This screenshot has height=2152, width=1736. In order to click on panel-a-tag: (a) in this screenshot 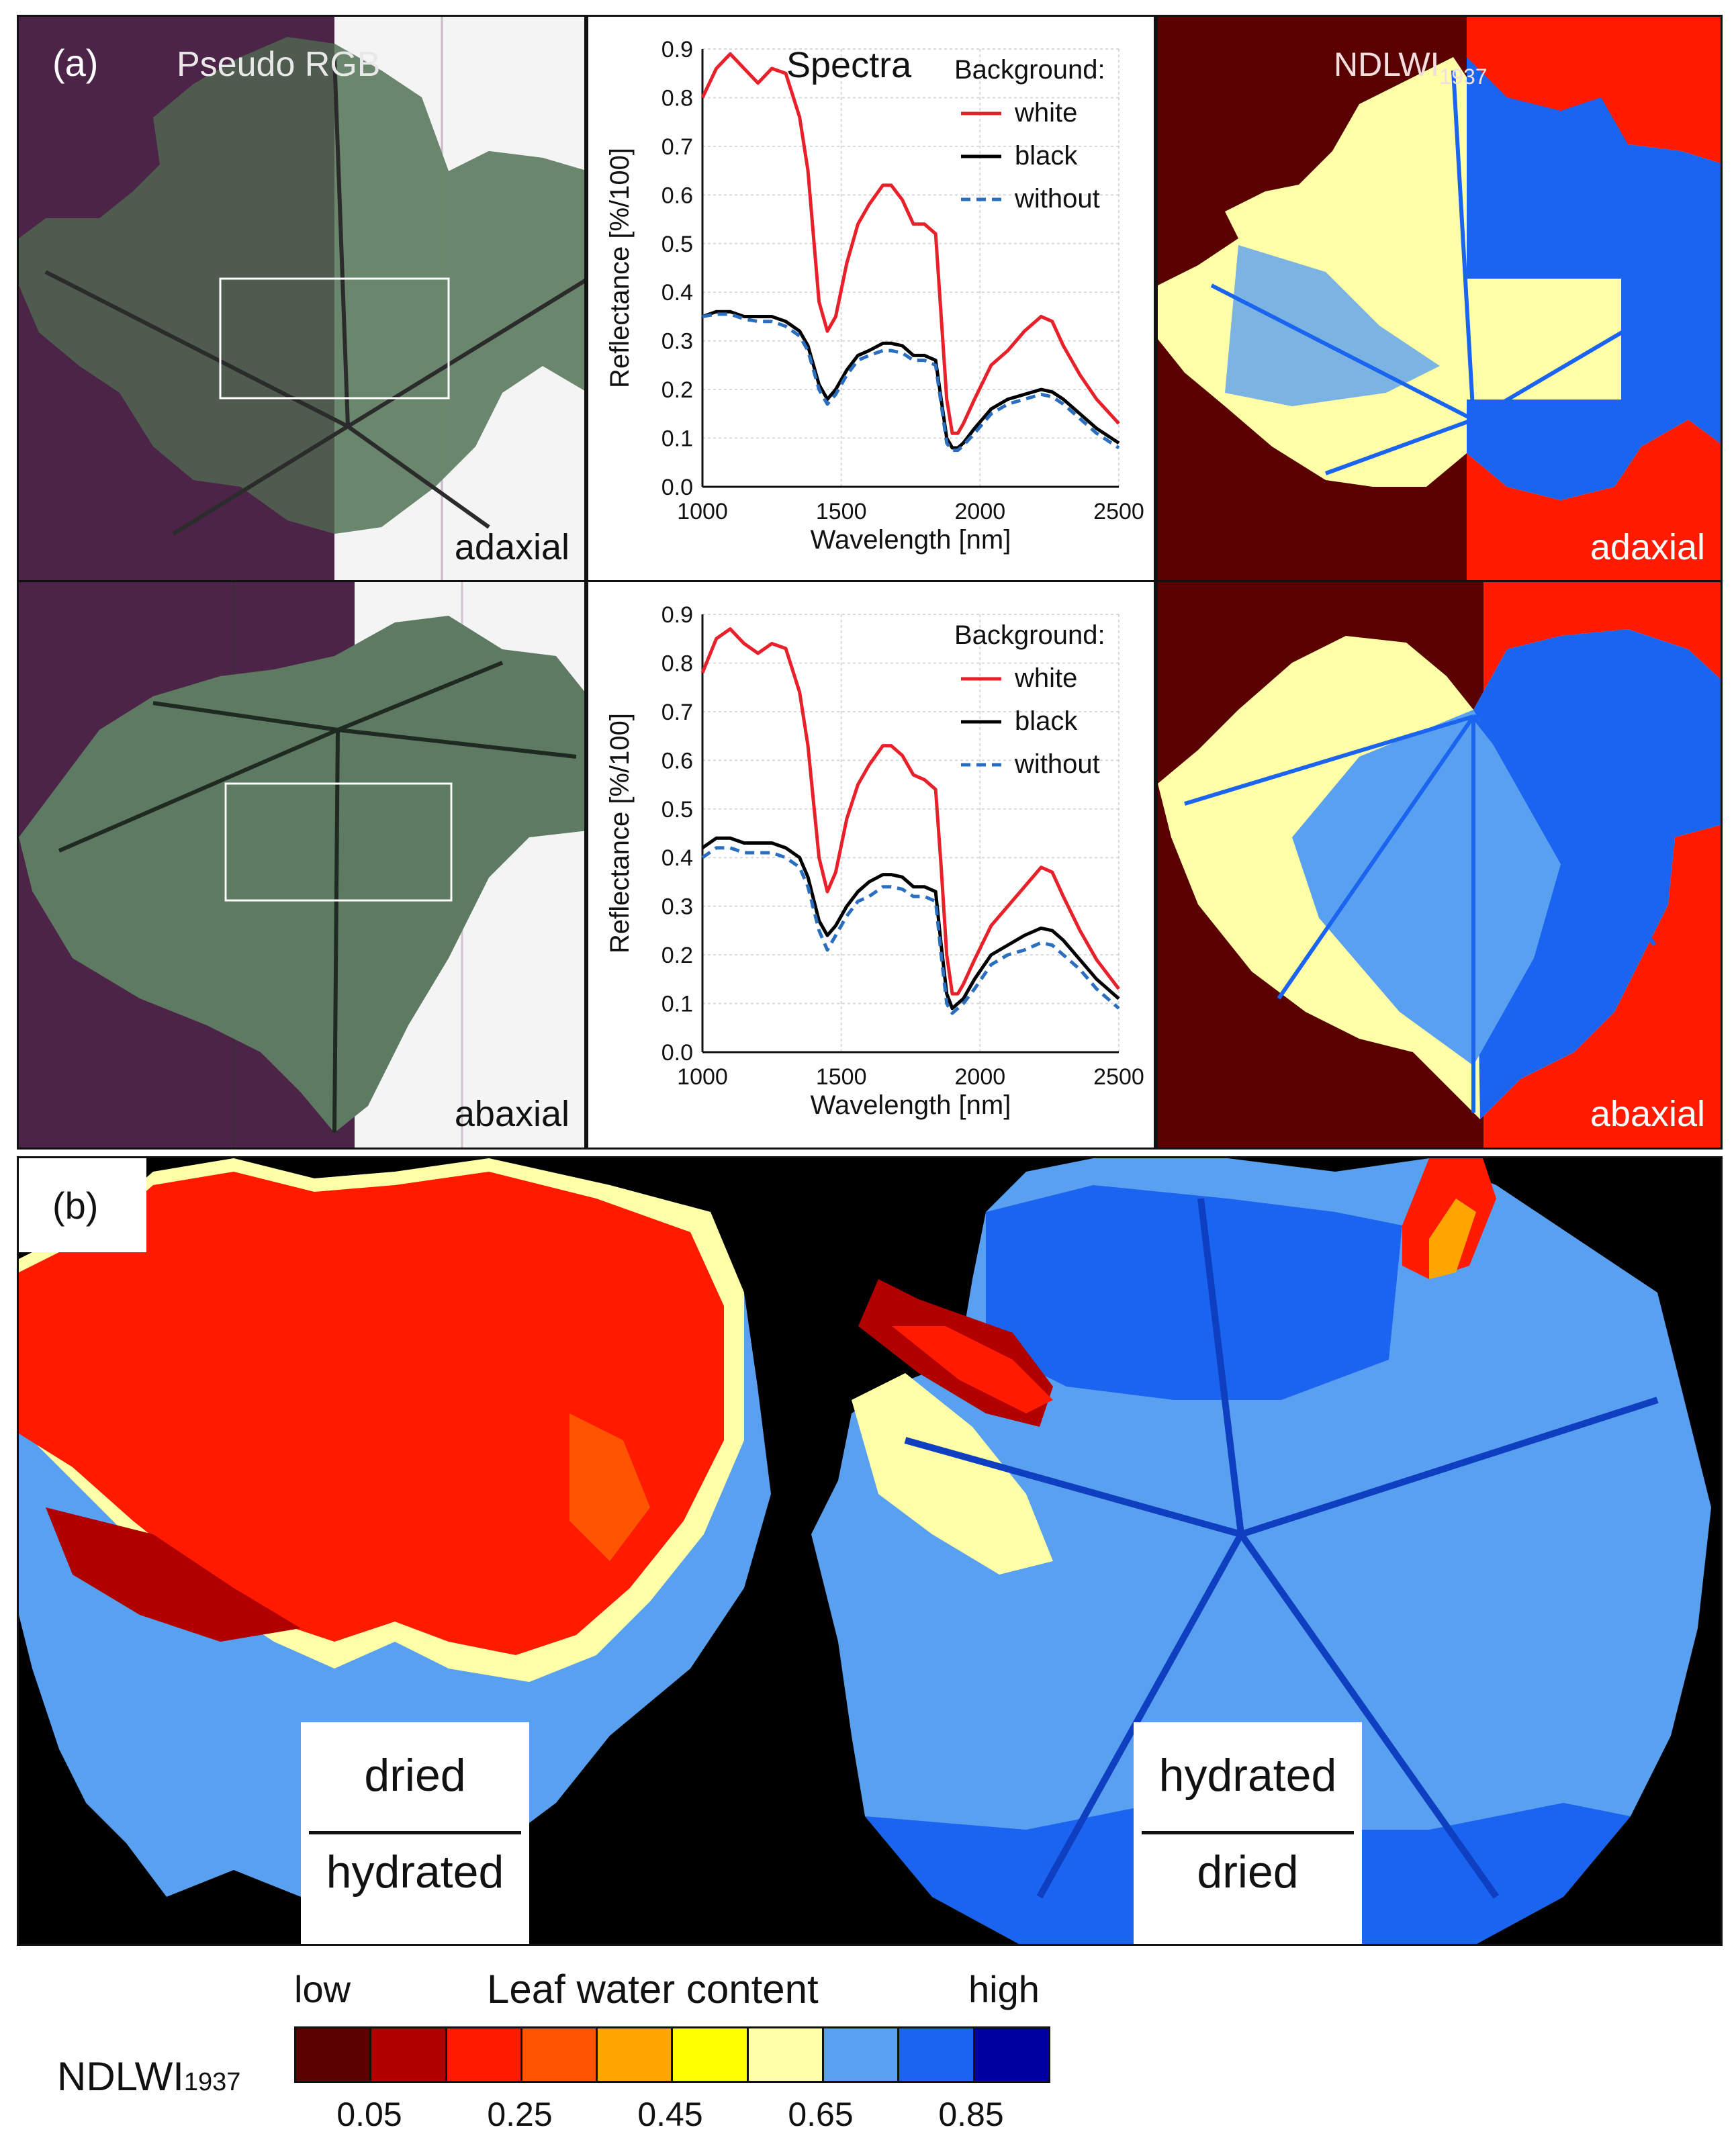, I will do `click(75, 63)`.